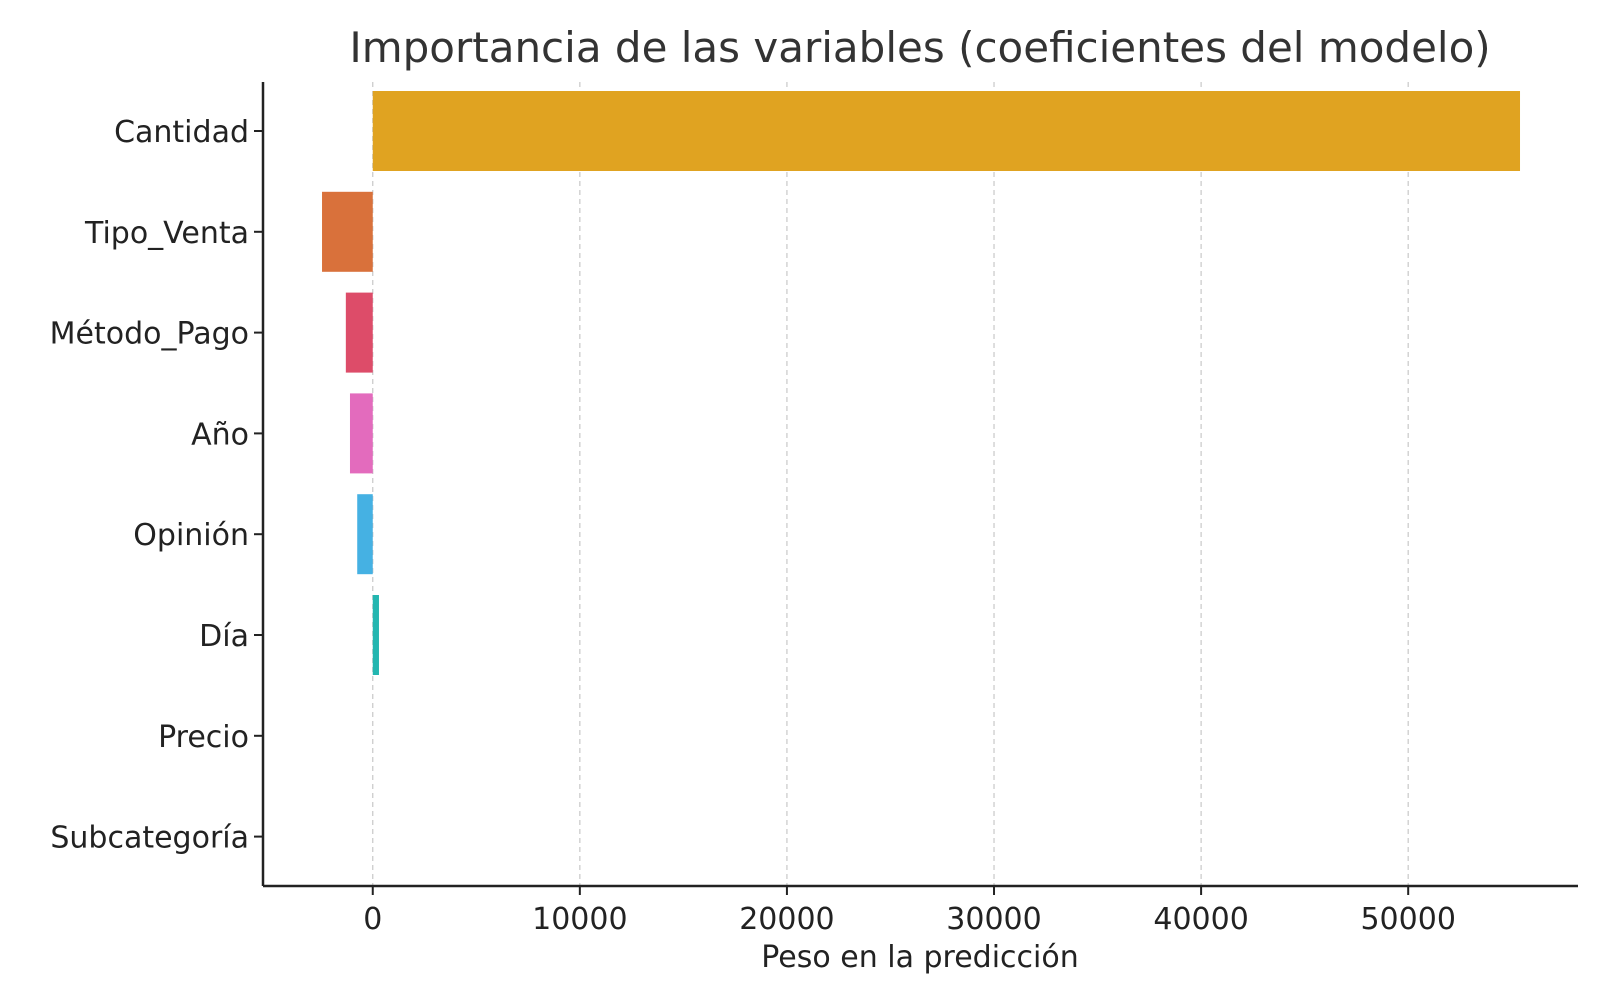 The image size is (1600, 1000). Describe the element at coordinates (993, 919) in the screenshot. I see `x-tick-label: 30000` at that location.